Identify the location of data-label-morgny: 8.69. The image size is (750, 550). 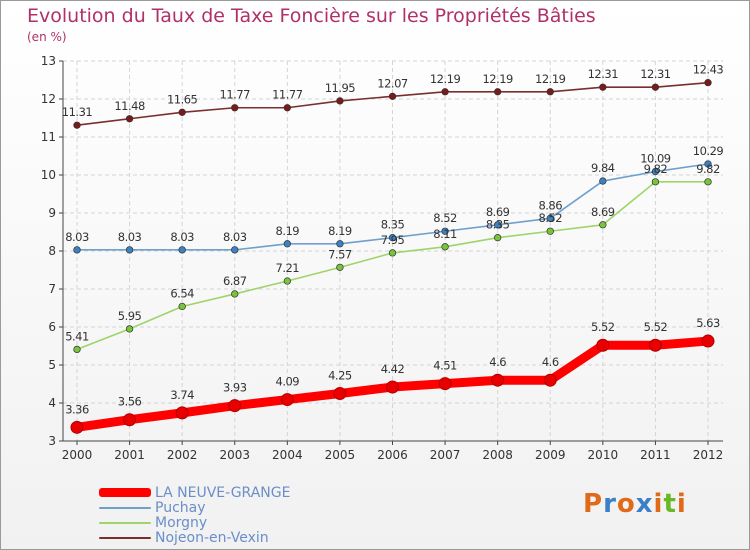
(603, 212).